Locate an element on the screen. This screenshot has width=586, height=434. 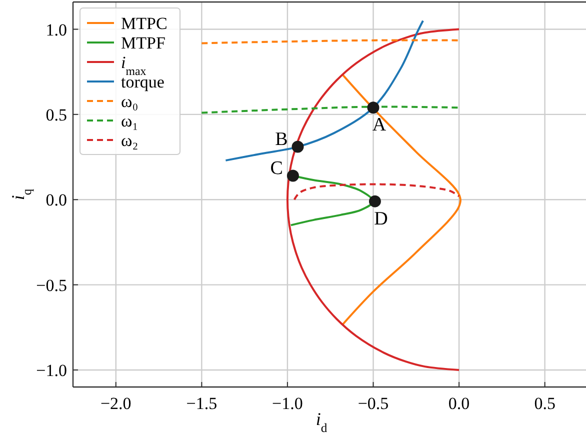
y-tick-label: 0.0 is located at coordinates (56, 200).